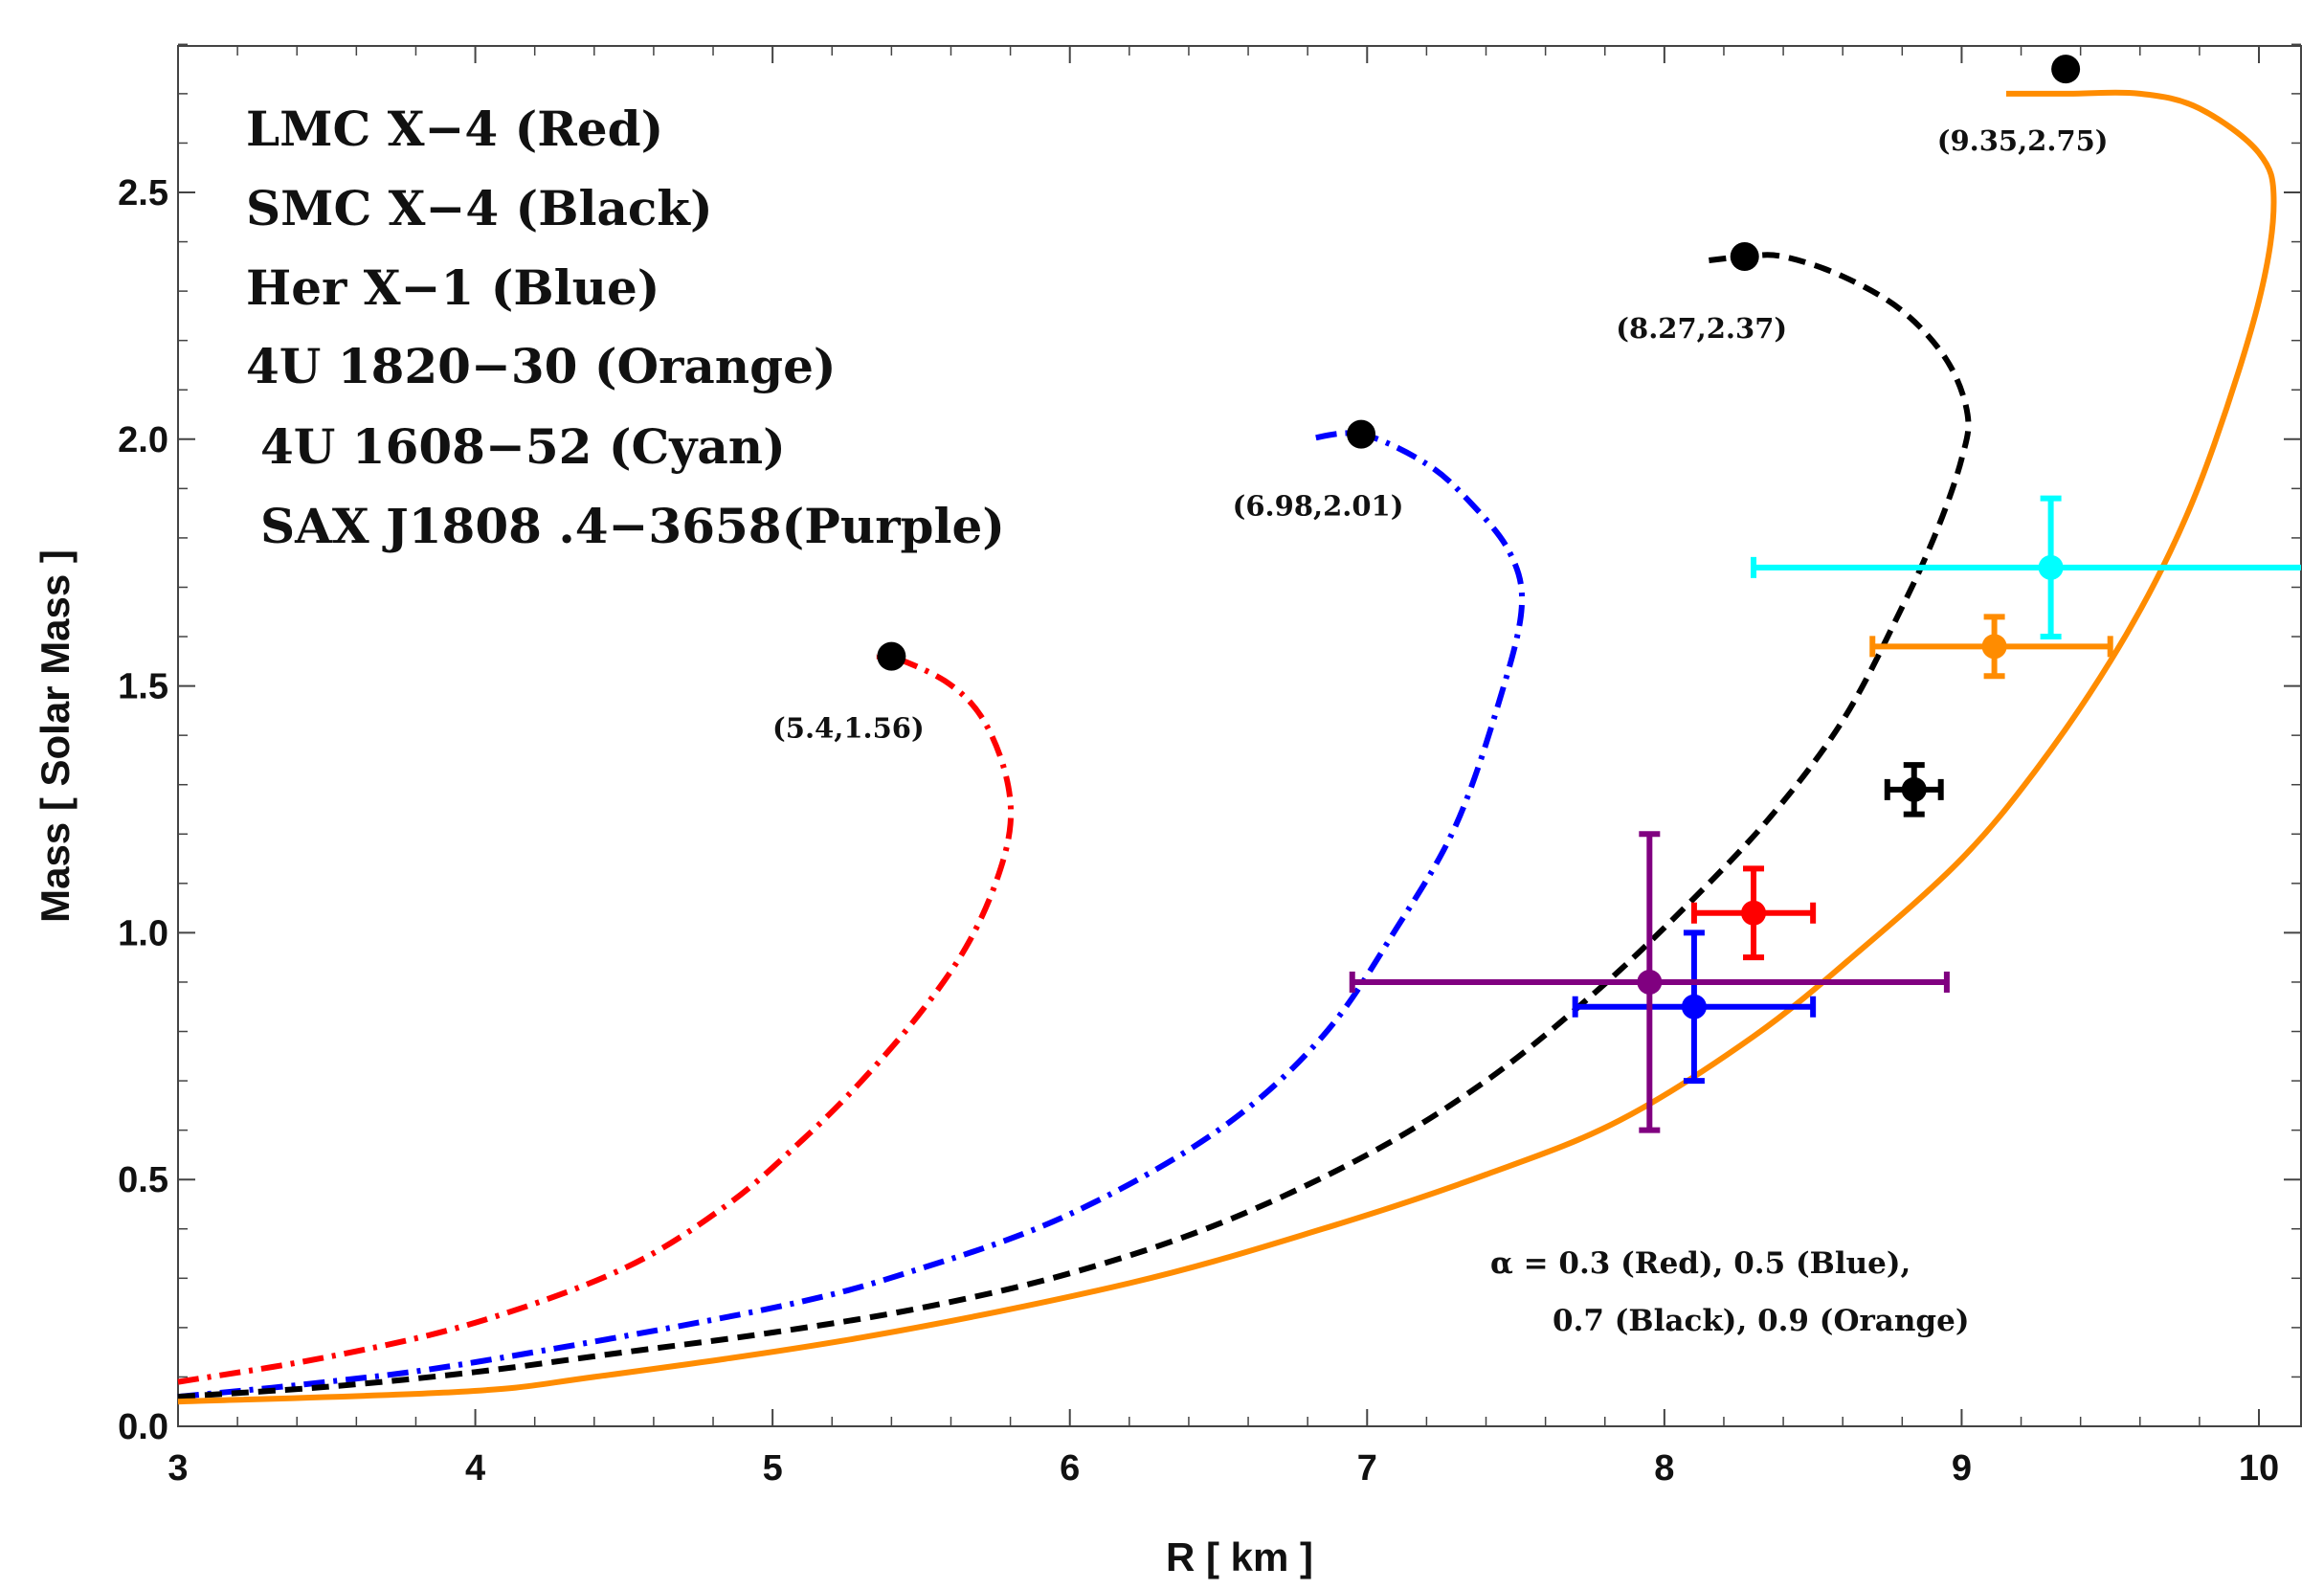 Image resolution: width=2324 pixels, height=1590 pixels. I want to click on x-tick-label: 8, so click(1664, 1468).